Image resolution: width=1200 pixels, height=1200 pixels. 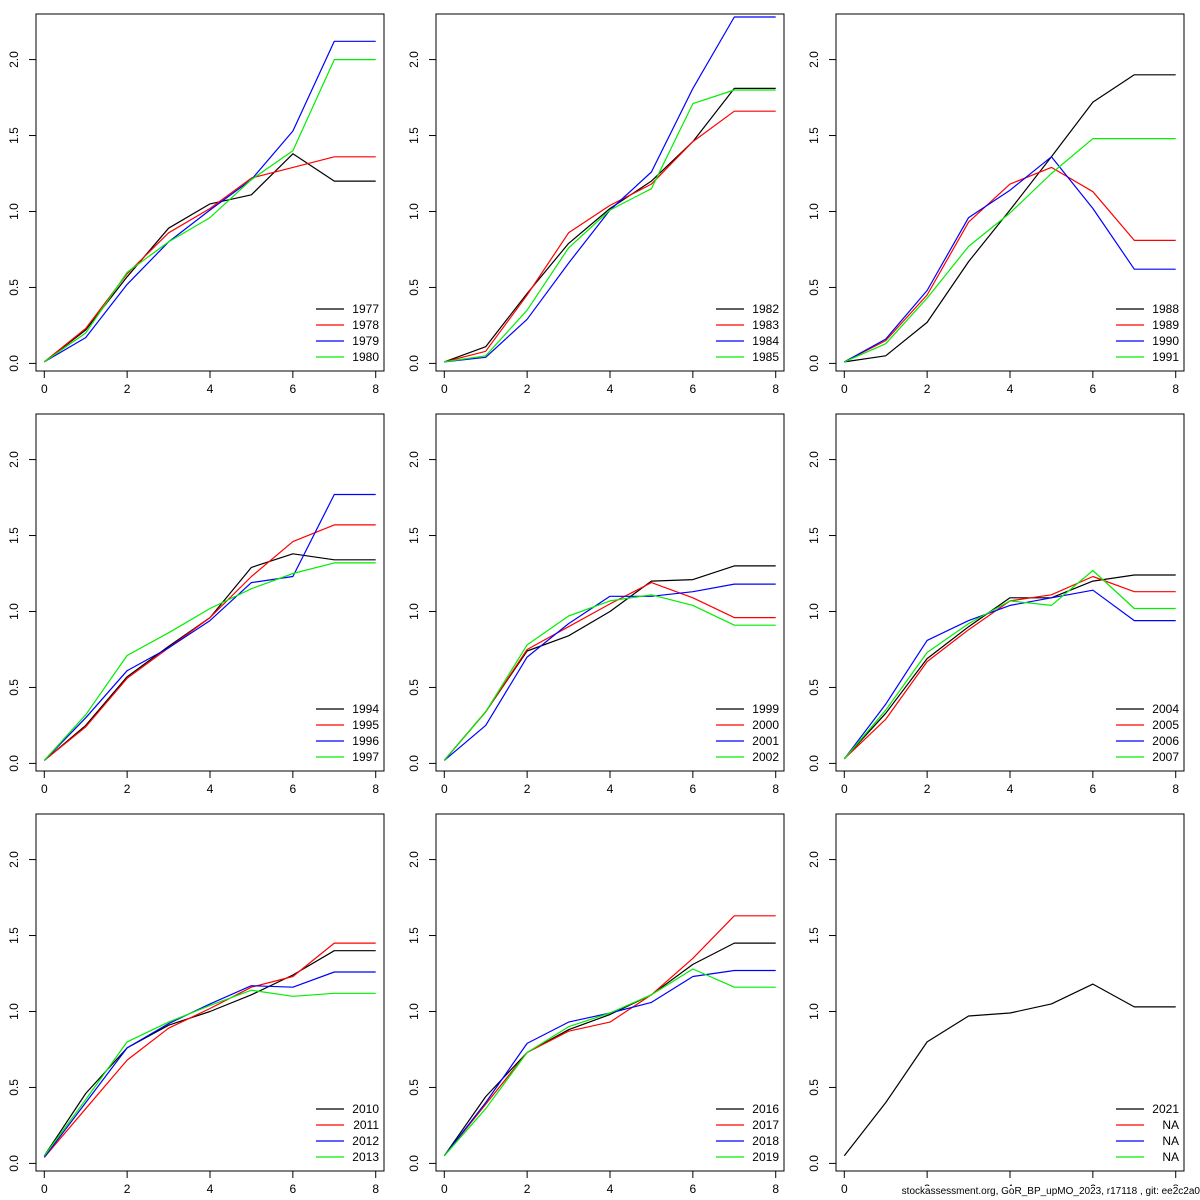 I want to click on legend-label: 1983, so click(x=765, y=325).